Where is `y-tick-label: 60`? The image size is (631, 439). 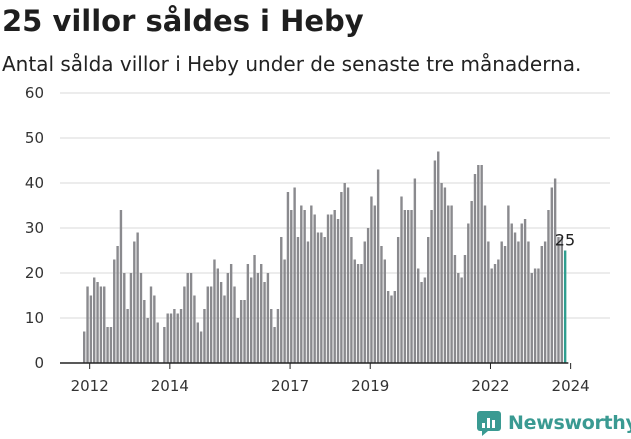 y-tick-label: 60 is located at coordinates (34, 93).